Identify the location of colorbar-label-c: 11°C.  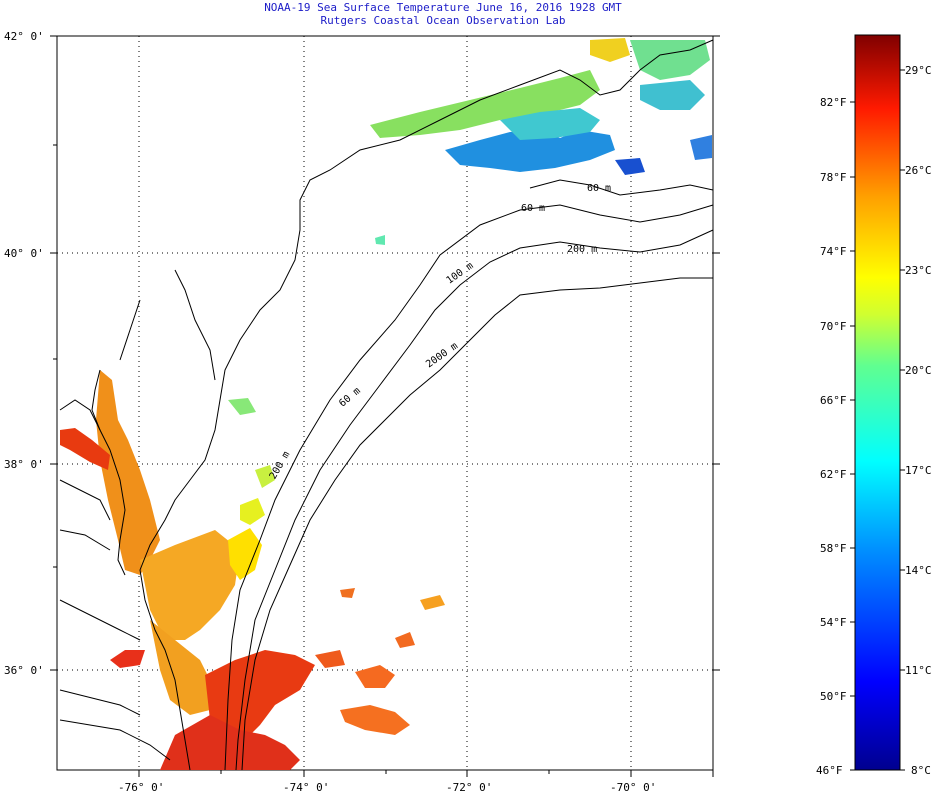
(918, 670).